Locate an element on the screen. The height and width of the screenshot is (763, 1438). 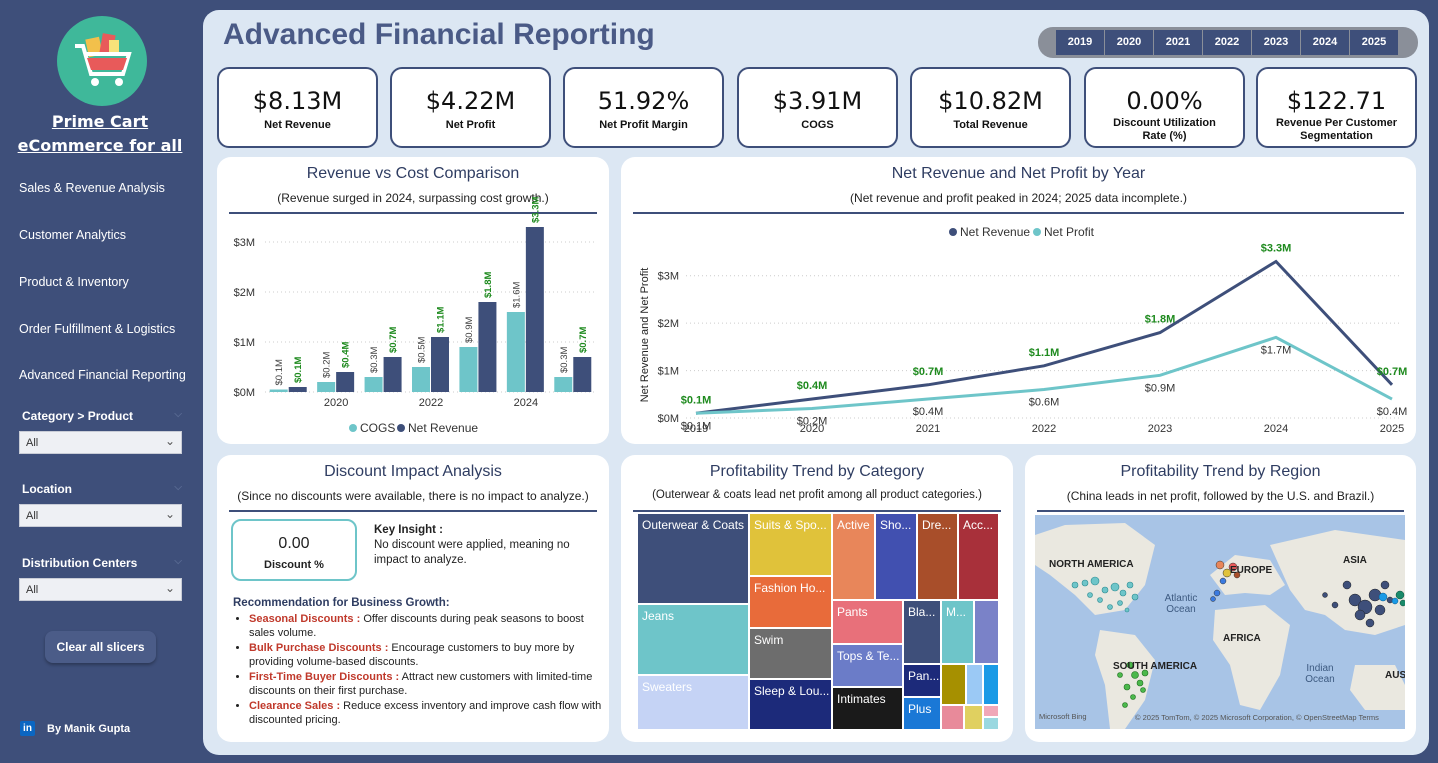
slicer-label-location: Location ⌵ is located at coordinates (102, 489).